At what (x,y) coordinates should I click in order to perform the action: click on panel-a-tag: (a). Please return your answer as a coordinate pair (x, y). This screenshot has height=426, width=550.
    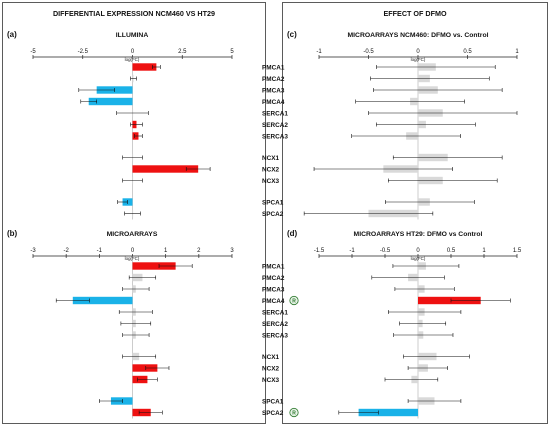
    Looking at the image, I should click on (12, 34).